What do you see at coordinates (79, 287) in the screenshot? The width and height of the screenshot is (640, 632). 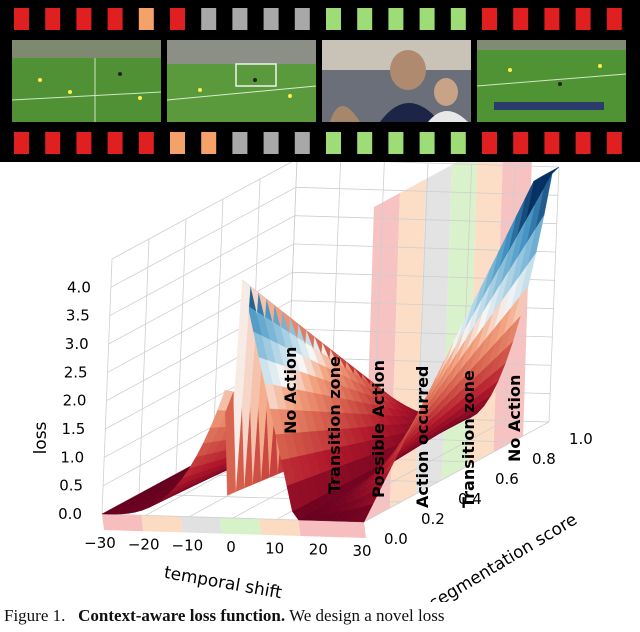 I see `z-tick-label: 4.0` at bounding box center [79, 287].